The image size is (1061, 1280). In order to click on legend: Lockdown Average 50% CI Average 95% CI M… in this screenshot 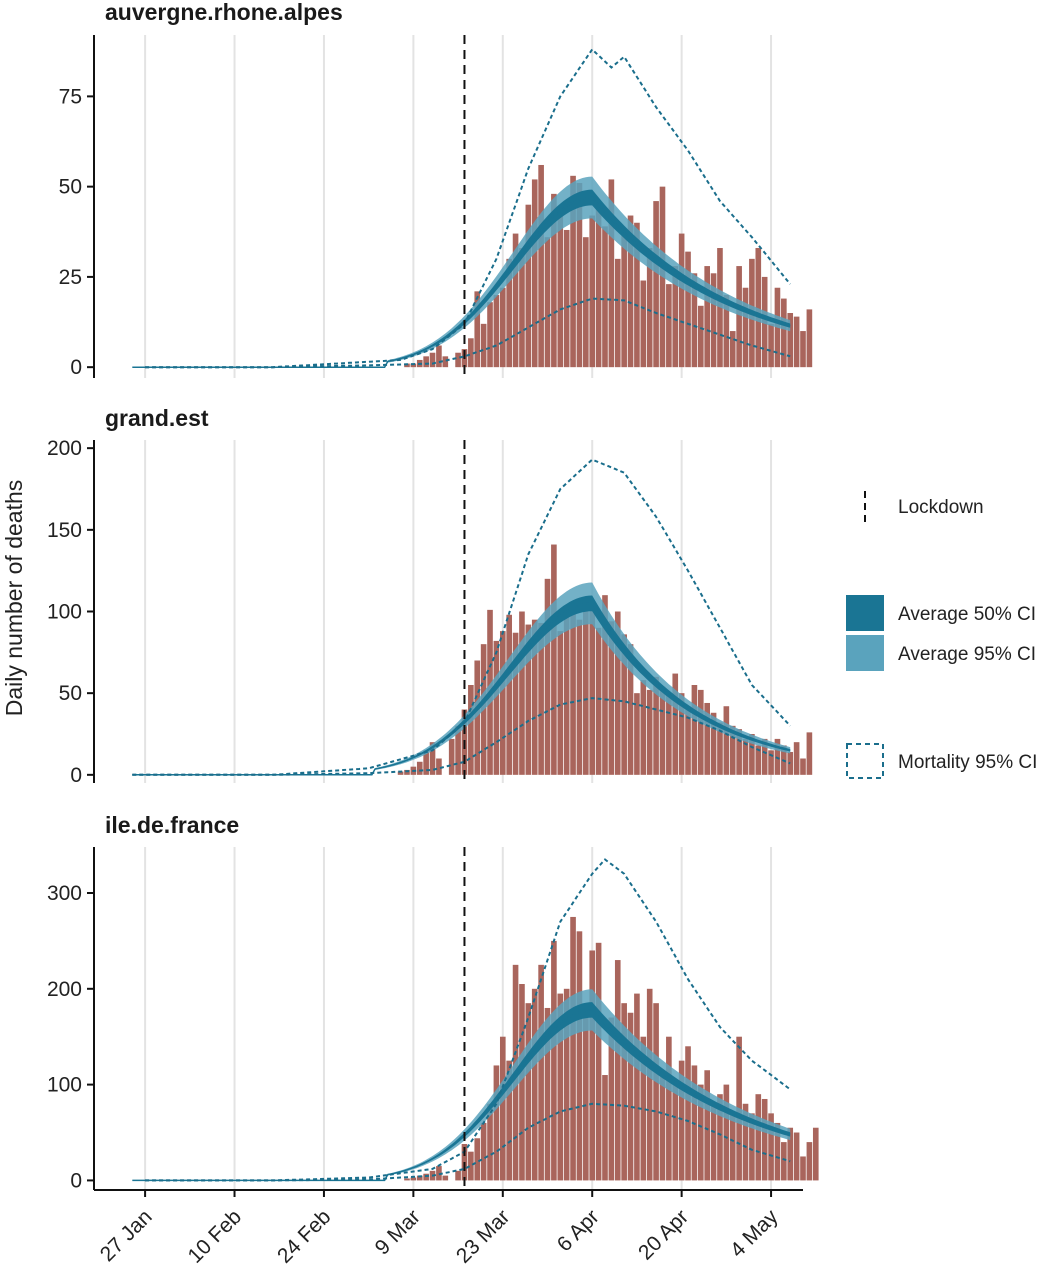, I will do `click(941, 635)`.